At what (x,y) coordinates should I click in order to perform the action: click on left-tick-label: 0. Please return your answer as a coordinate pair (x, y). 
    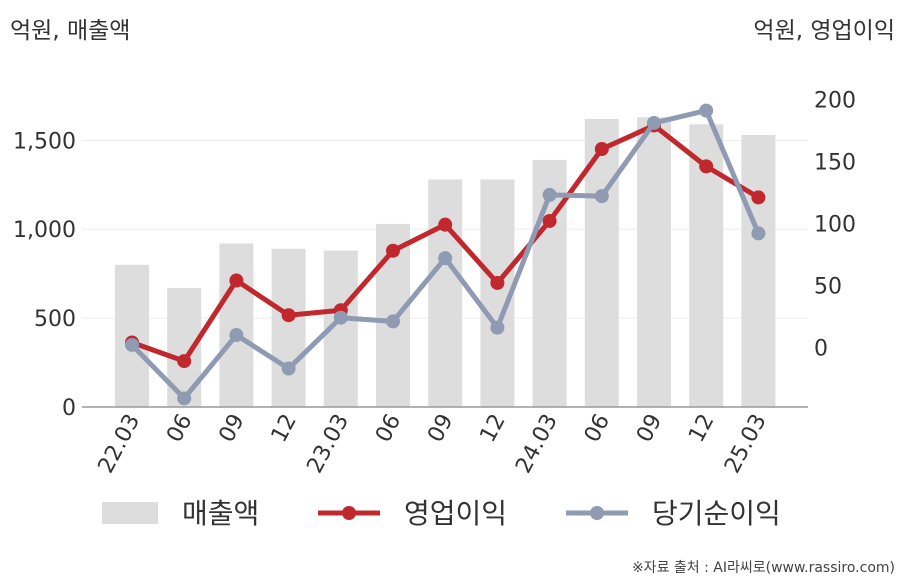
    Looking at the image, I should click on (69, 408).